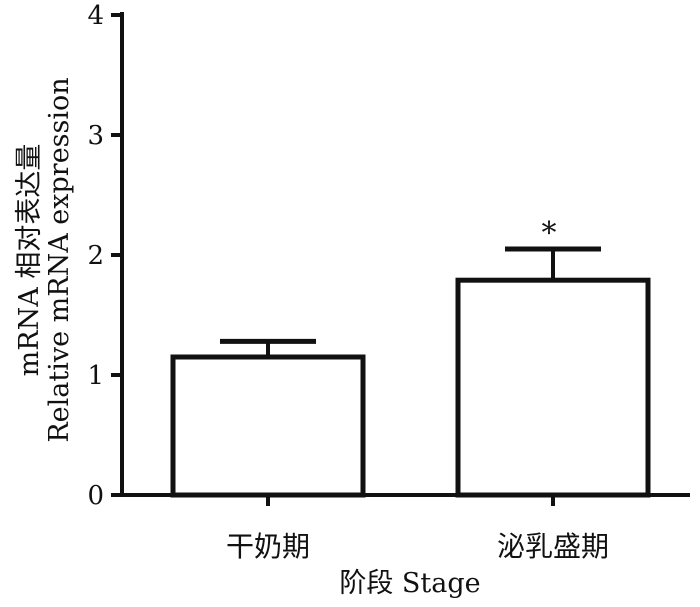 This screenshot has height=607, width=700. What do you see at coordinates (410, 301) in the screenshot?
I see `error-bars` at bounding box center [410, 301].